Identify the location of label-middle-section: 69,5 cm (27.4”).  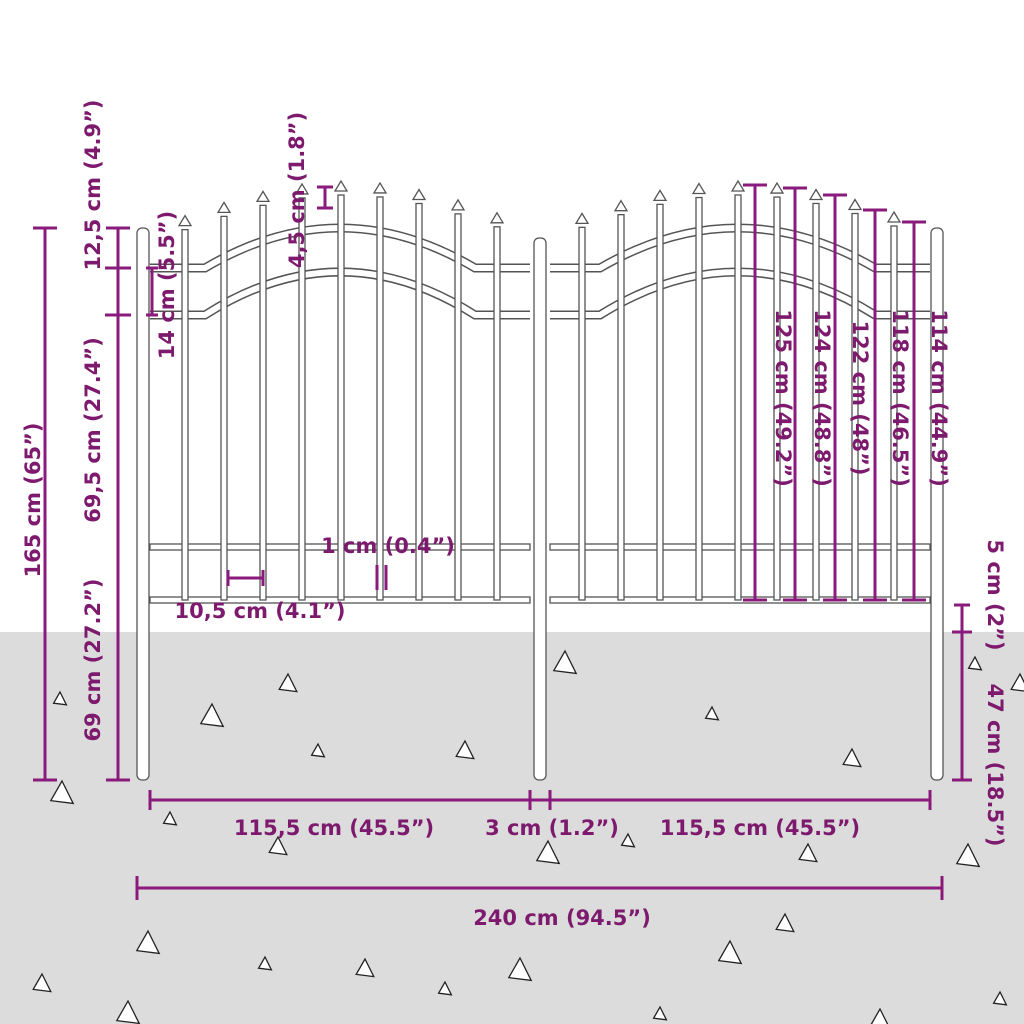
(93, 430).